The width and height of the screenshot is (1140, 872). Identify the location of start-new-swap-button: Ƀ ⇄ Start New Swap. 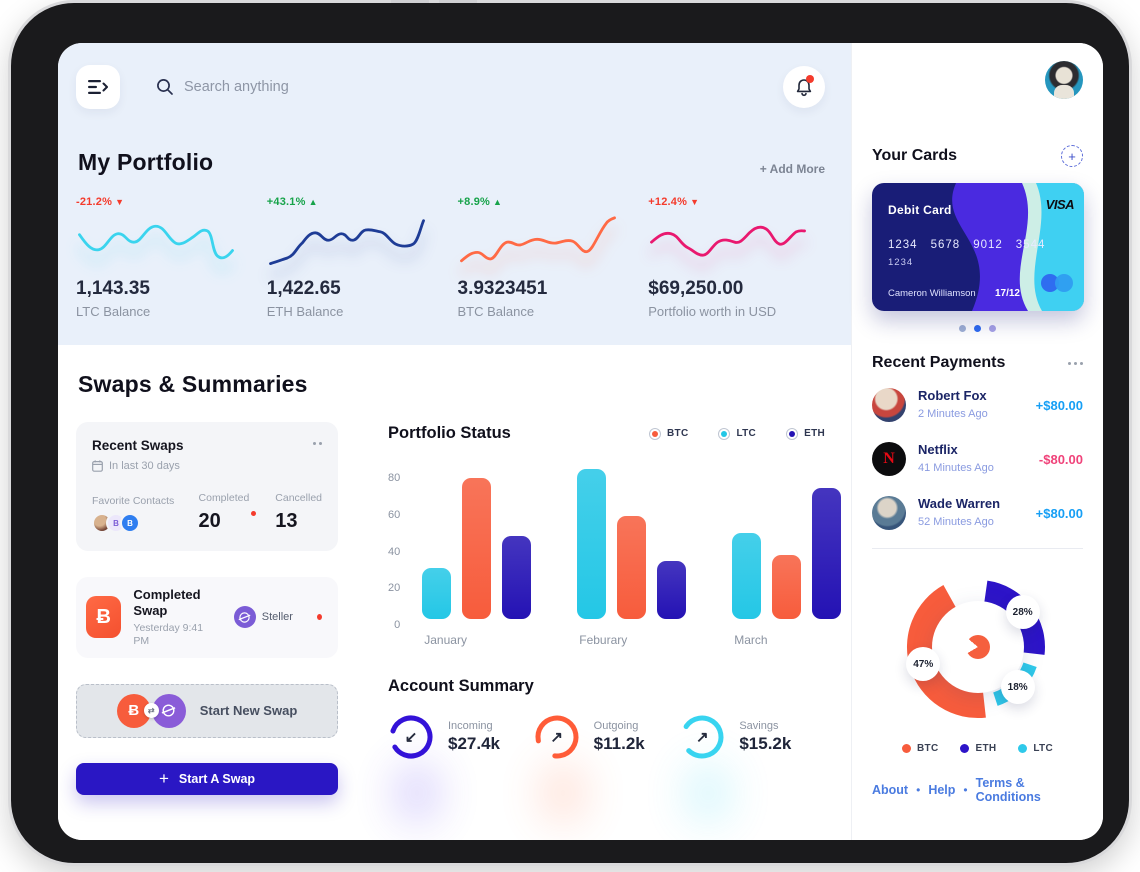
(207, 710).